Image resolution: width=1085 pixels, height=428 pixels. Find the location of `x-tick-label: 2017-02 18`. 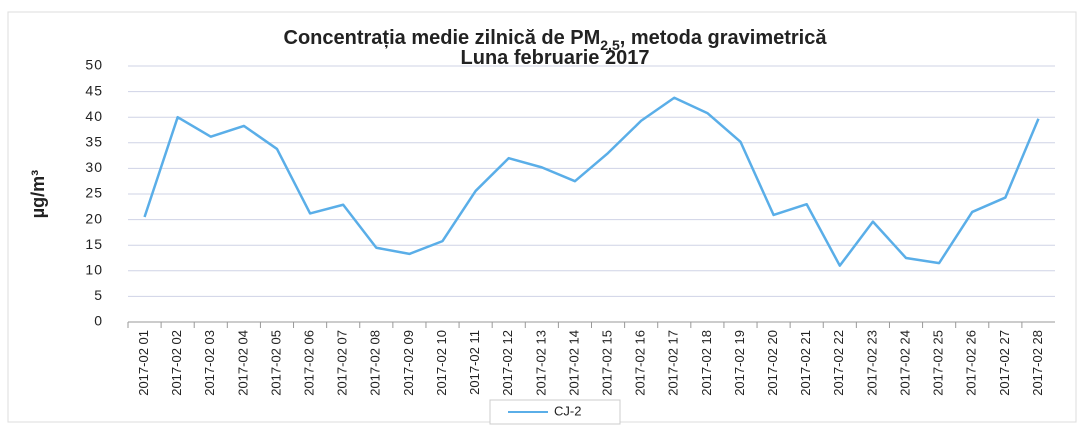

x-tick-label: 2017-02 18 is located at coordinates (706, 363).